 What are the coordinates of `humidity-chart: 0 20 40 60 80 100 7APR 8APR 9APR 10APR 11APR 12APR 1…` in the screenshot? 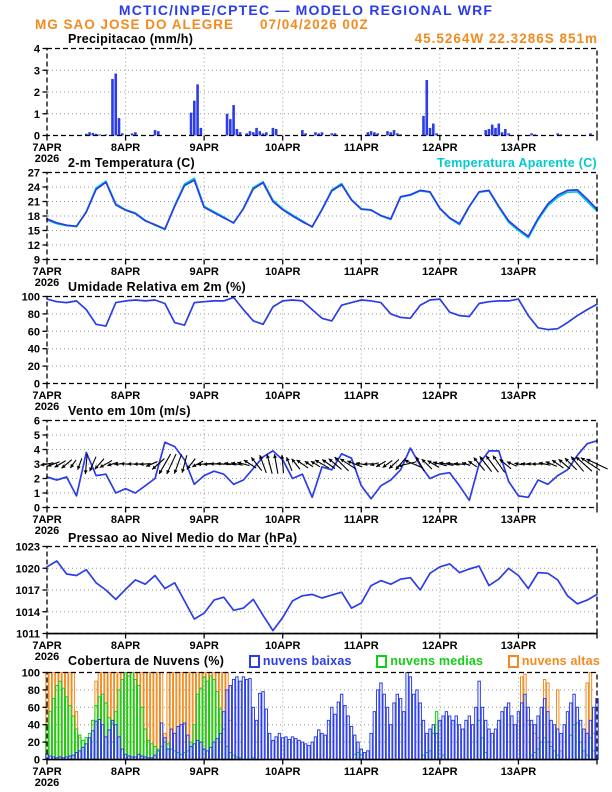 It's located at (310, 352).